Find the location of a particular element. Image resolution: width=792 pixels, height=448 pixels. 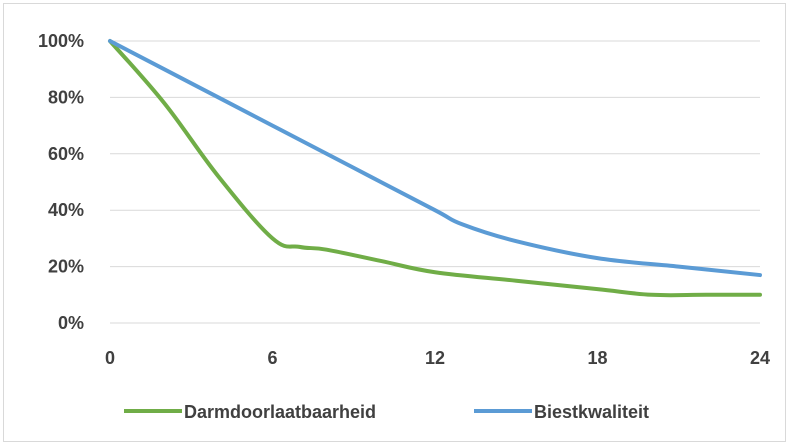

x-tick-label: 24 is located at coordinates (760, 358).